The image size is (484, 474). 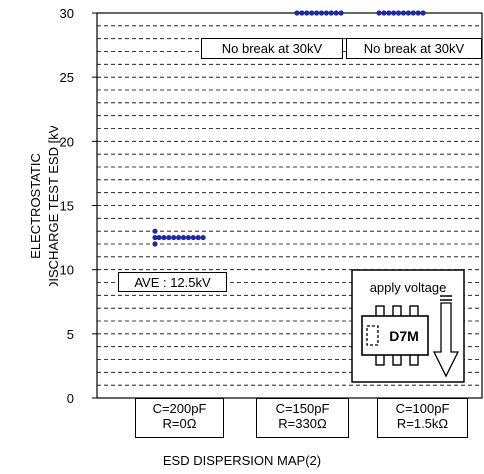 I want to click on y-tick-label: 10, so click(x=67, y=270).